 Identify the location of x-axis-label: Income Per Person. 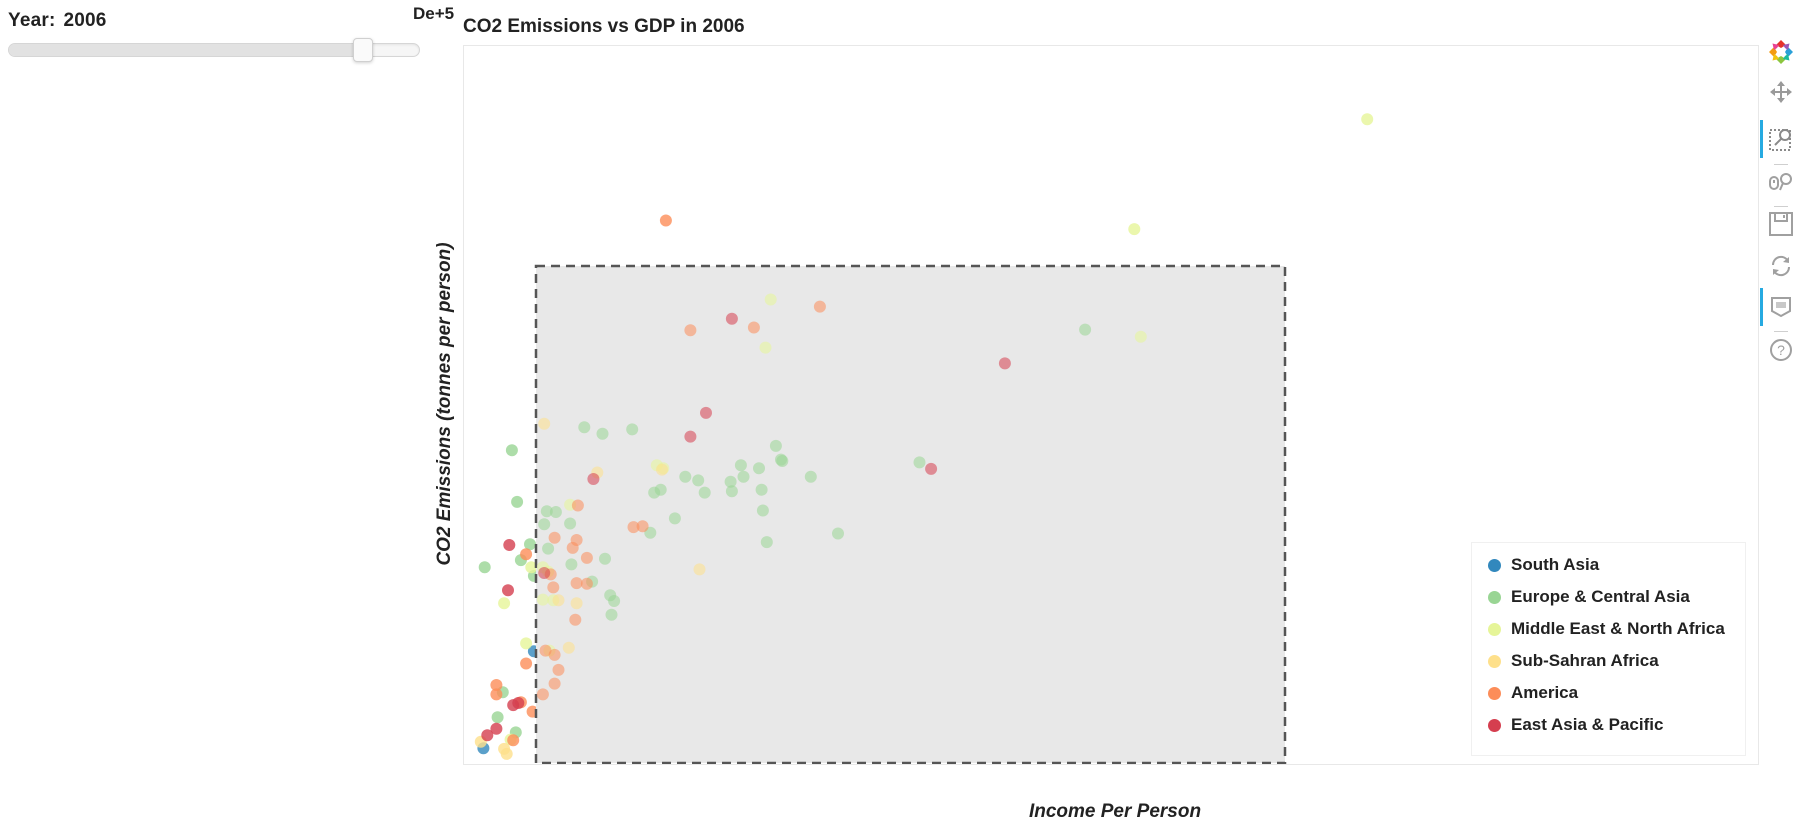
(1115, 811).